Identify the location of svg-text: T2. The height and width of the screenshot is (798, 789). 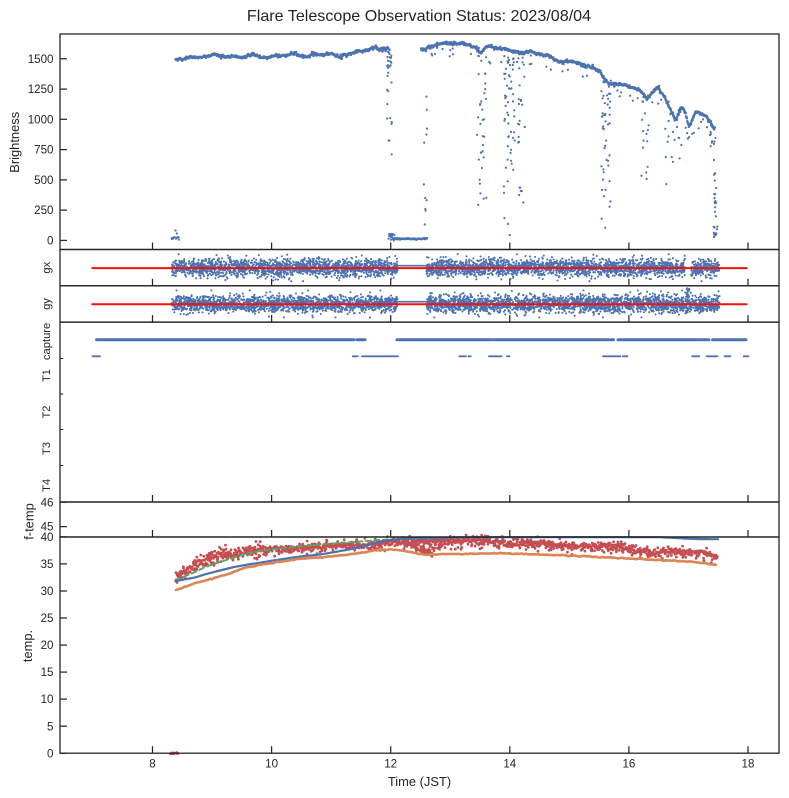
(47, 411).